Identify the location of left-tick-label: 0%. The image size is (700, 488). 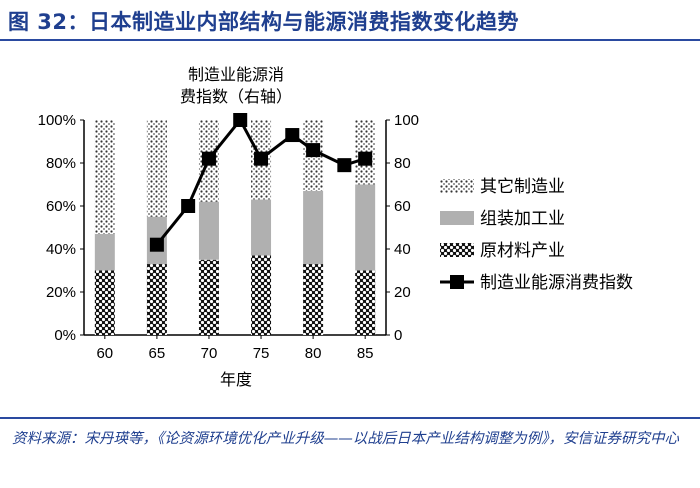
(65, 335).